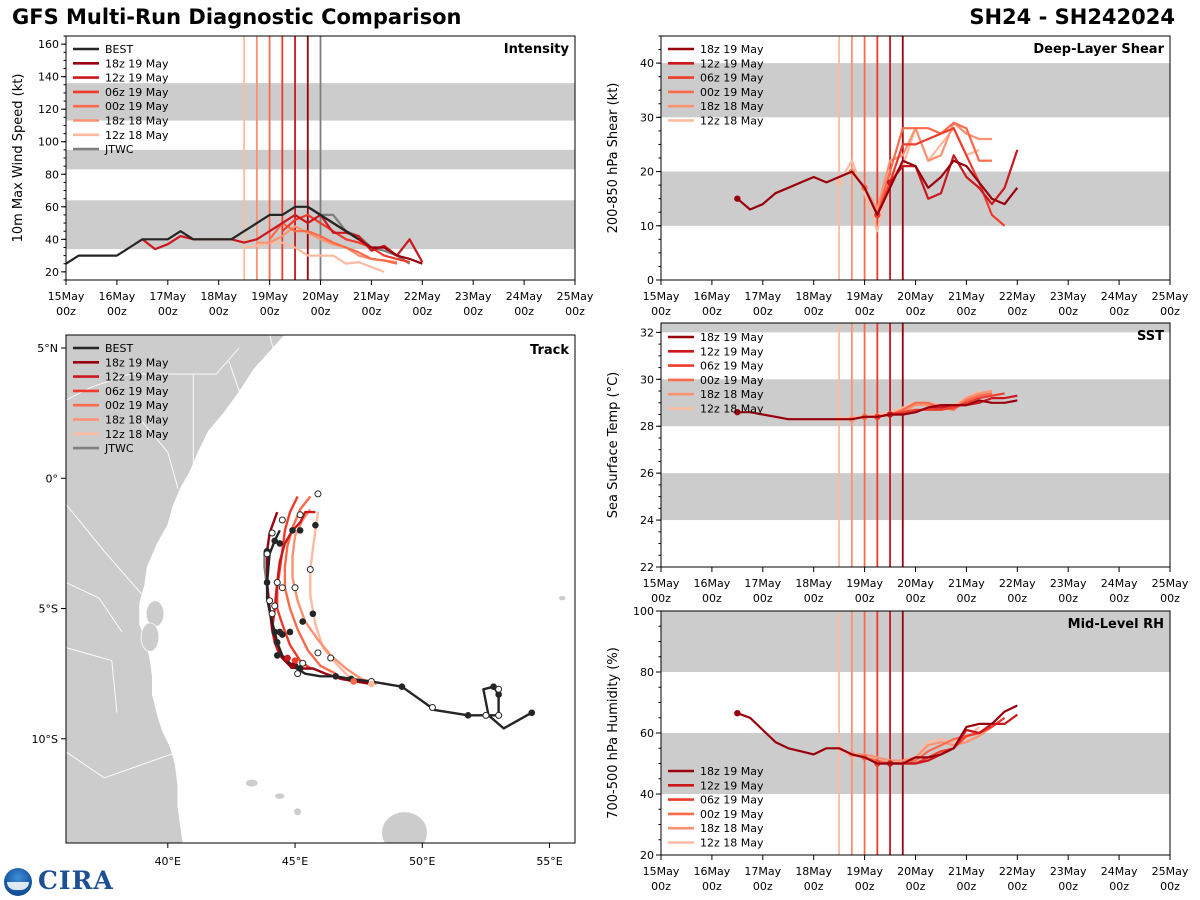 This screenshot has width=1200, height=900. I want to click on track-legend-label: JTWC, so click(119, 448).